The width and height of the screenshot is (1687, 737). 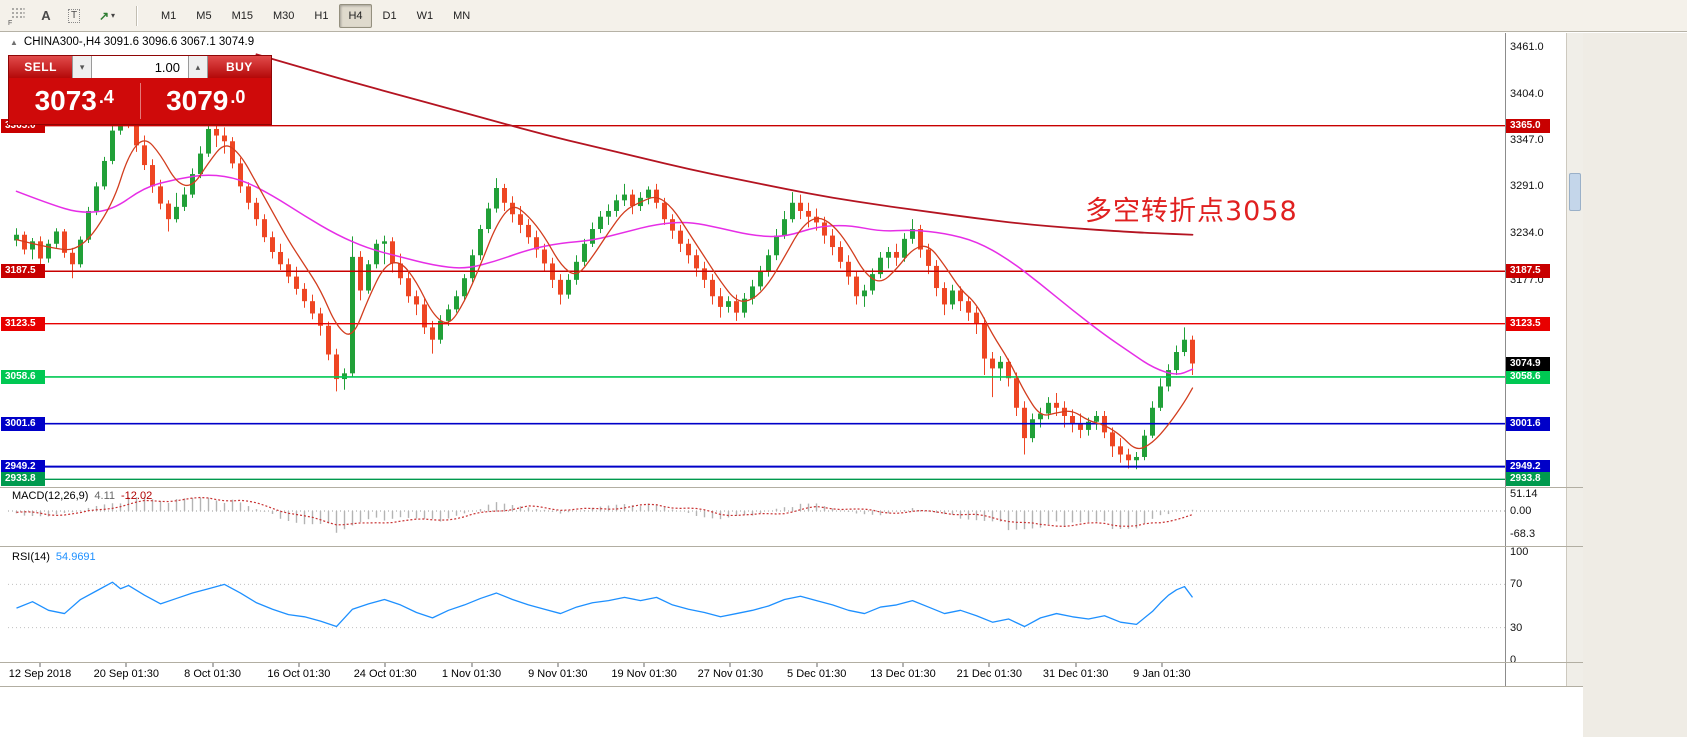 I want to click on rsi-value: 54.9691, so click(x=75, y=557).